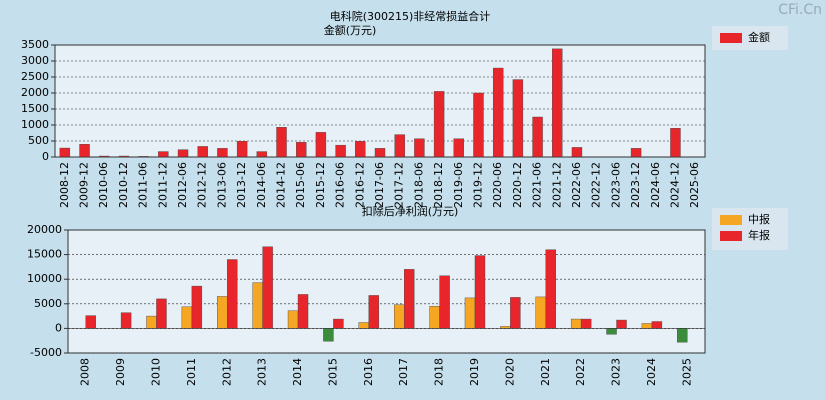 The height and width of the screenshot is (400, 825). I want to click on y-tick-label: 2000, so click(35, 92).